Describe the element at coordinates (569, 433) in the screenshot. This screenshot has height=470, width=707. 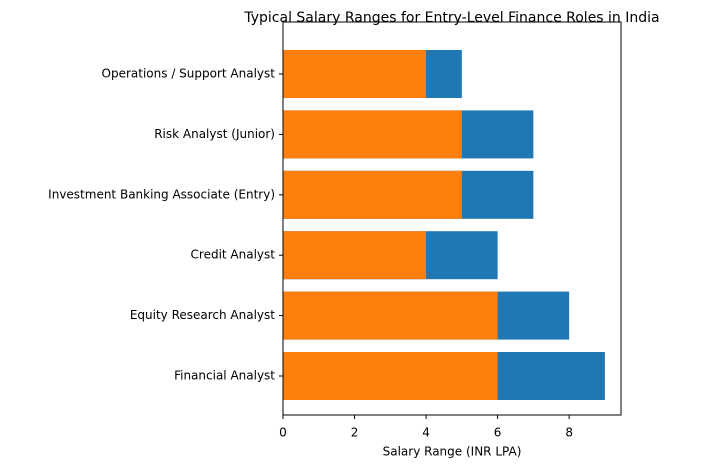
I see `x-tick-label: 8` at that location.